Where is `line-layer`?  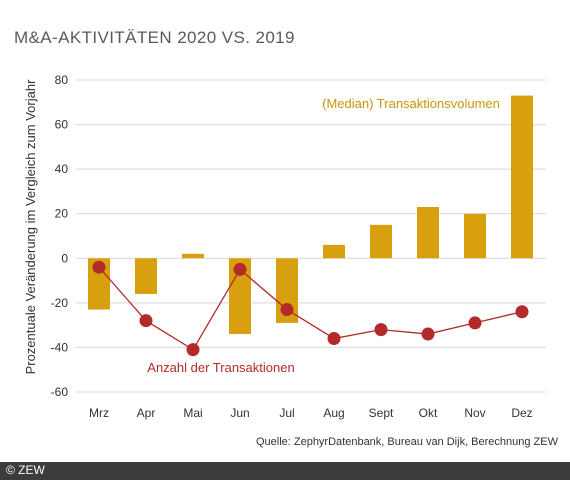
line-layer is located at coordinates (310, 308).